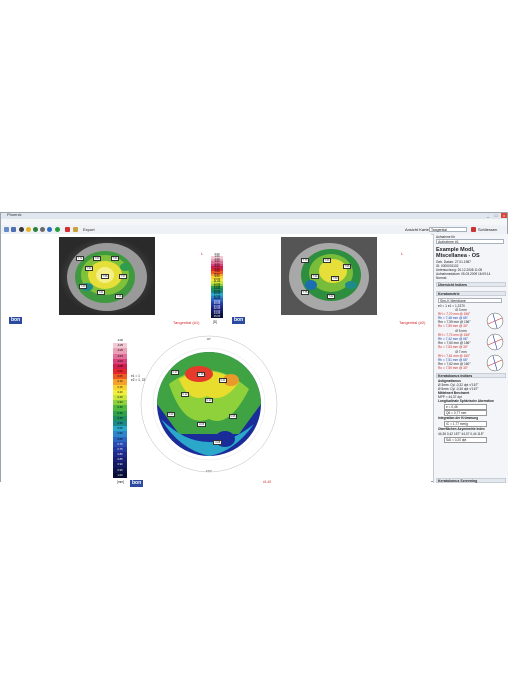 This screenshot has height=696, width=508. Describe the element at coordinates (453, 368) in the screenshot. I see `kera-value: Ro = 7,59 mm @ 30°` at that location.